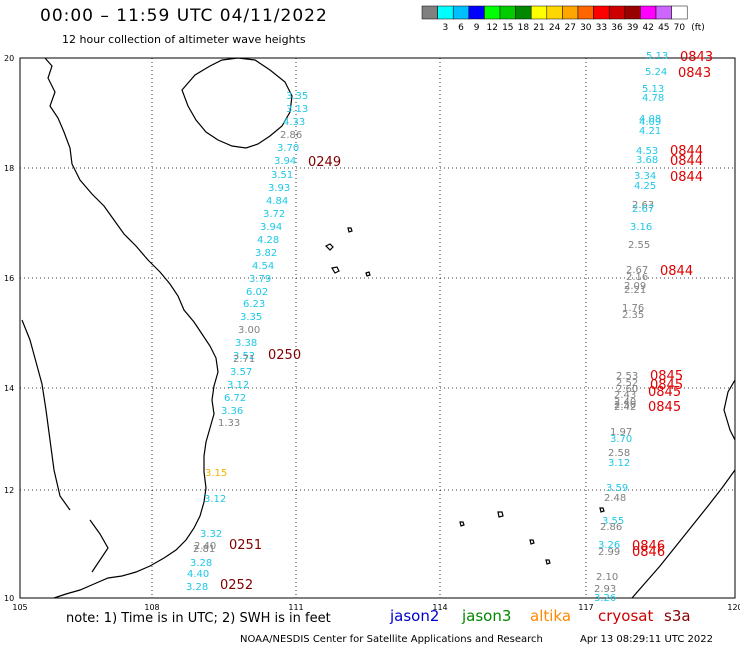 This screenshot has width=740, height=650. I want to click on lon-tick-label: 120, so click(733, 607).